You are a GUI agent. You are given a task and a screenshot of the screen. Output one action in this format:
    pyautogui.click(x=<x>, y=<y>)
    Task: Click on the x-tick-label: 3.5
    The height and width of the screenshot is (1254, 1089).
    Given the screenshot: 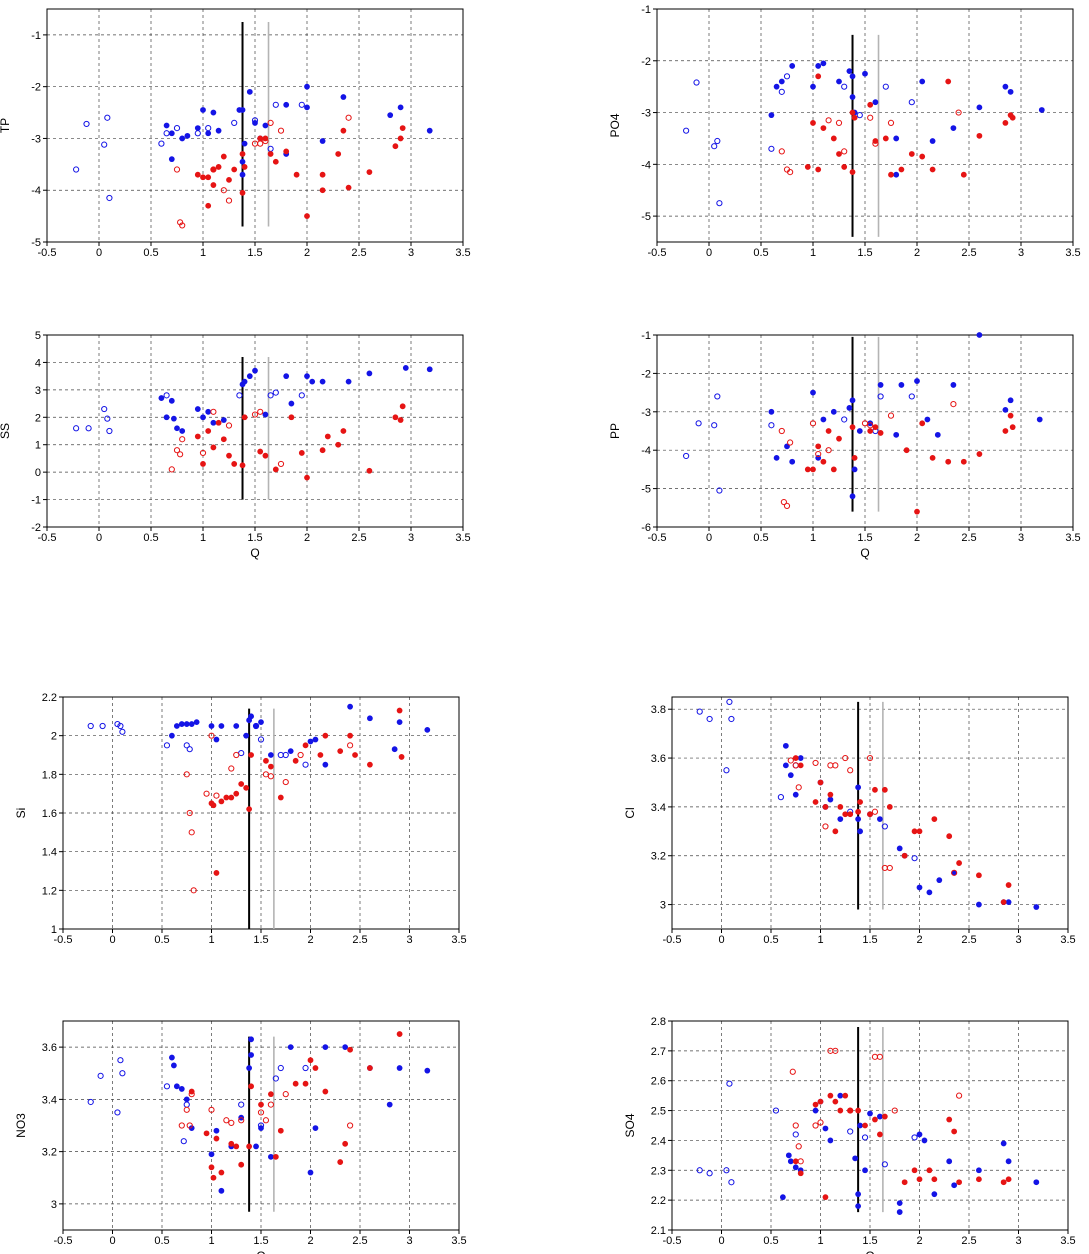 What is the action you would take?
    pyautogui.click(x=1072, y=253)
    